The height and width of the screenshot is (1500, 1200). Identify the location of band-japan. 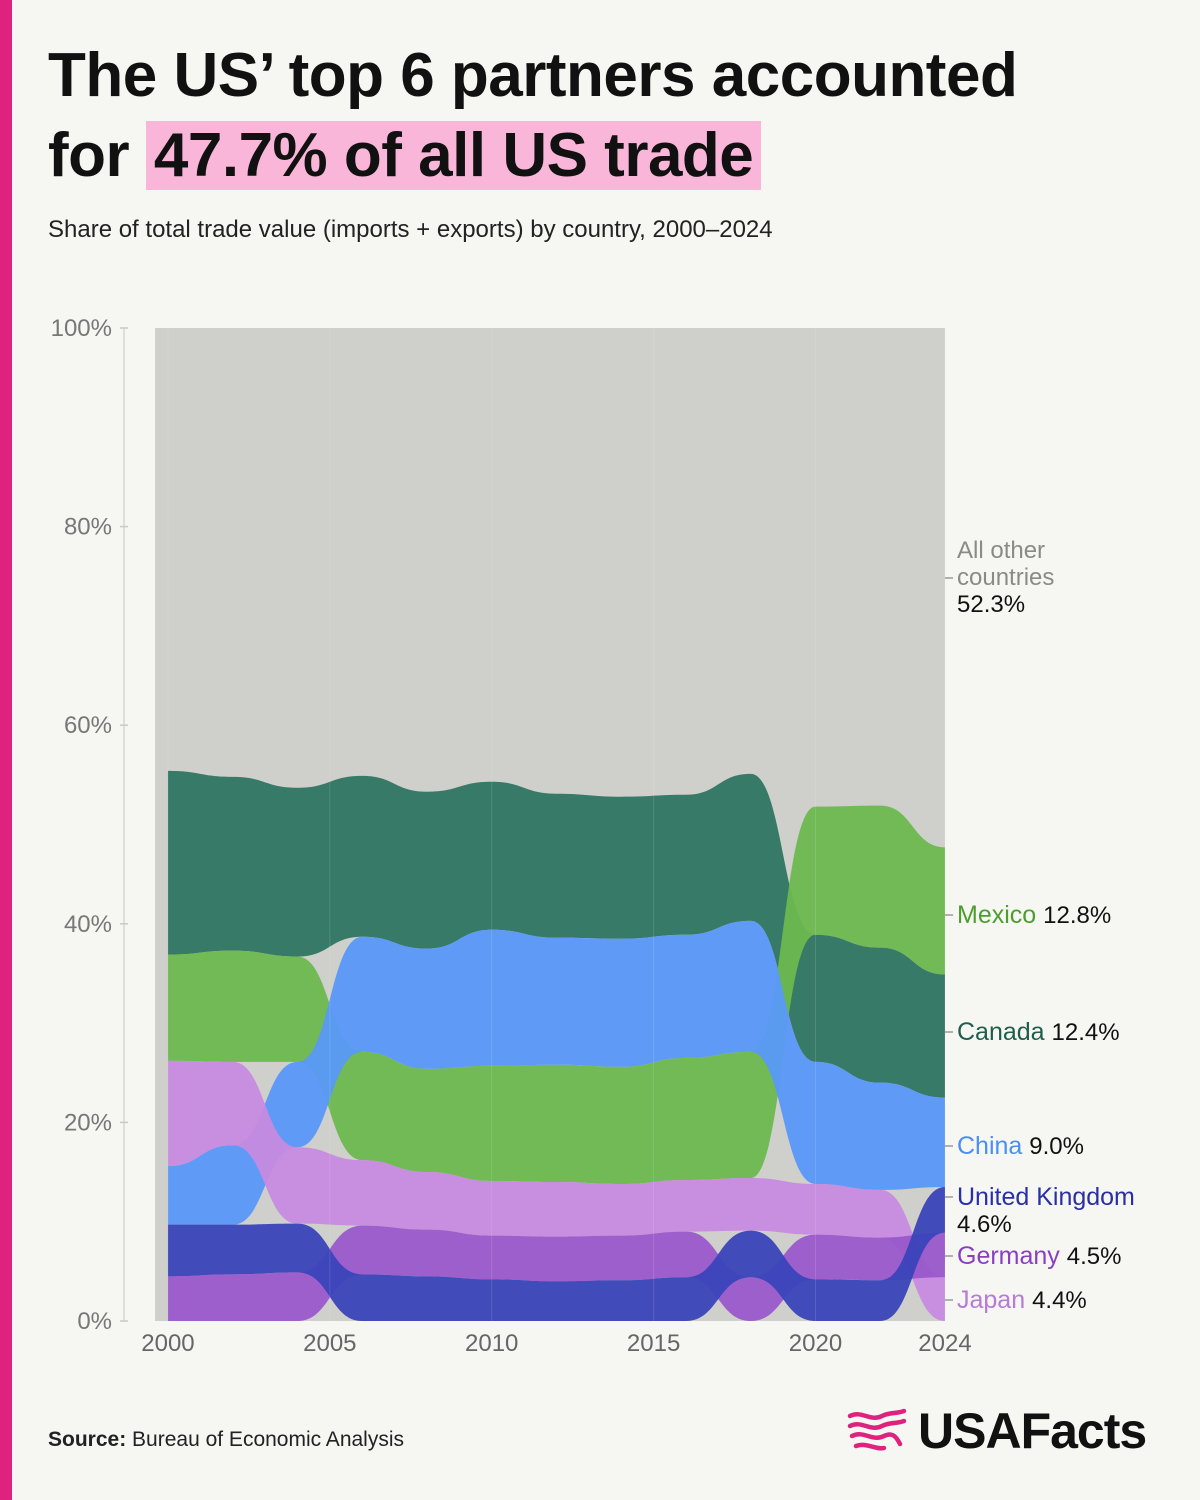
(556, 1190).